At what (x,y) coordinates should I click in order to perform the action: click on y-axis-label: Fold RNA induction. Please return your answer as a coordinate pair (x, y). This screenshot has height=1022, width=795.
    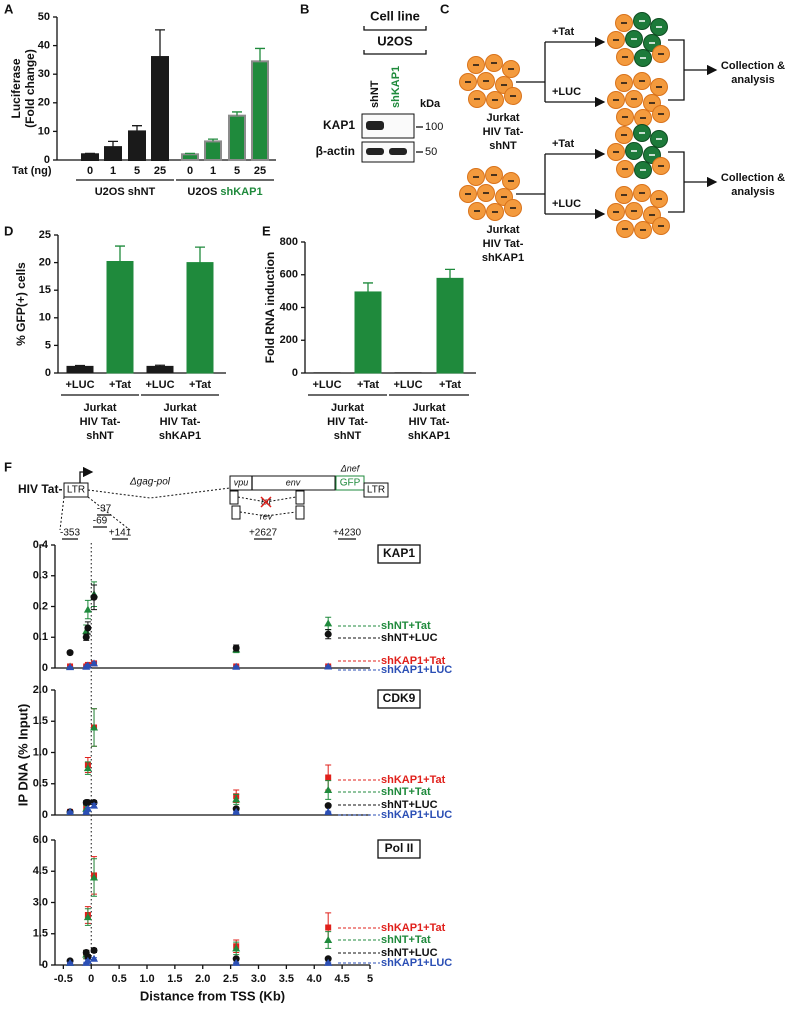
    Looking at the image, I should click on (270, 308).